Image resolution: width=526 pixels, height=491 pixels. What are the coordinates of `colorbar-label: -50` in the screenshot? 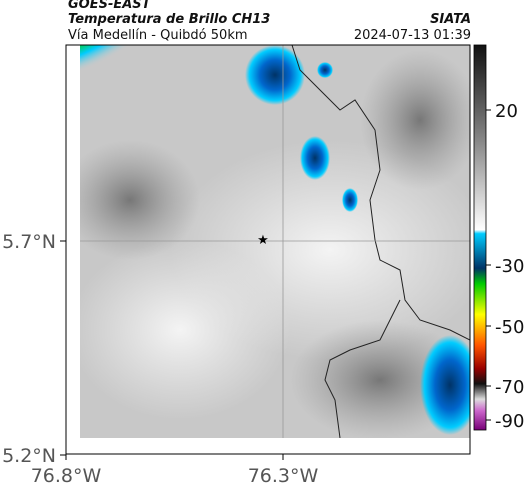 It's located at (509, 327).